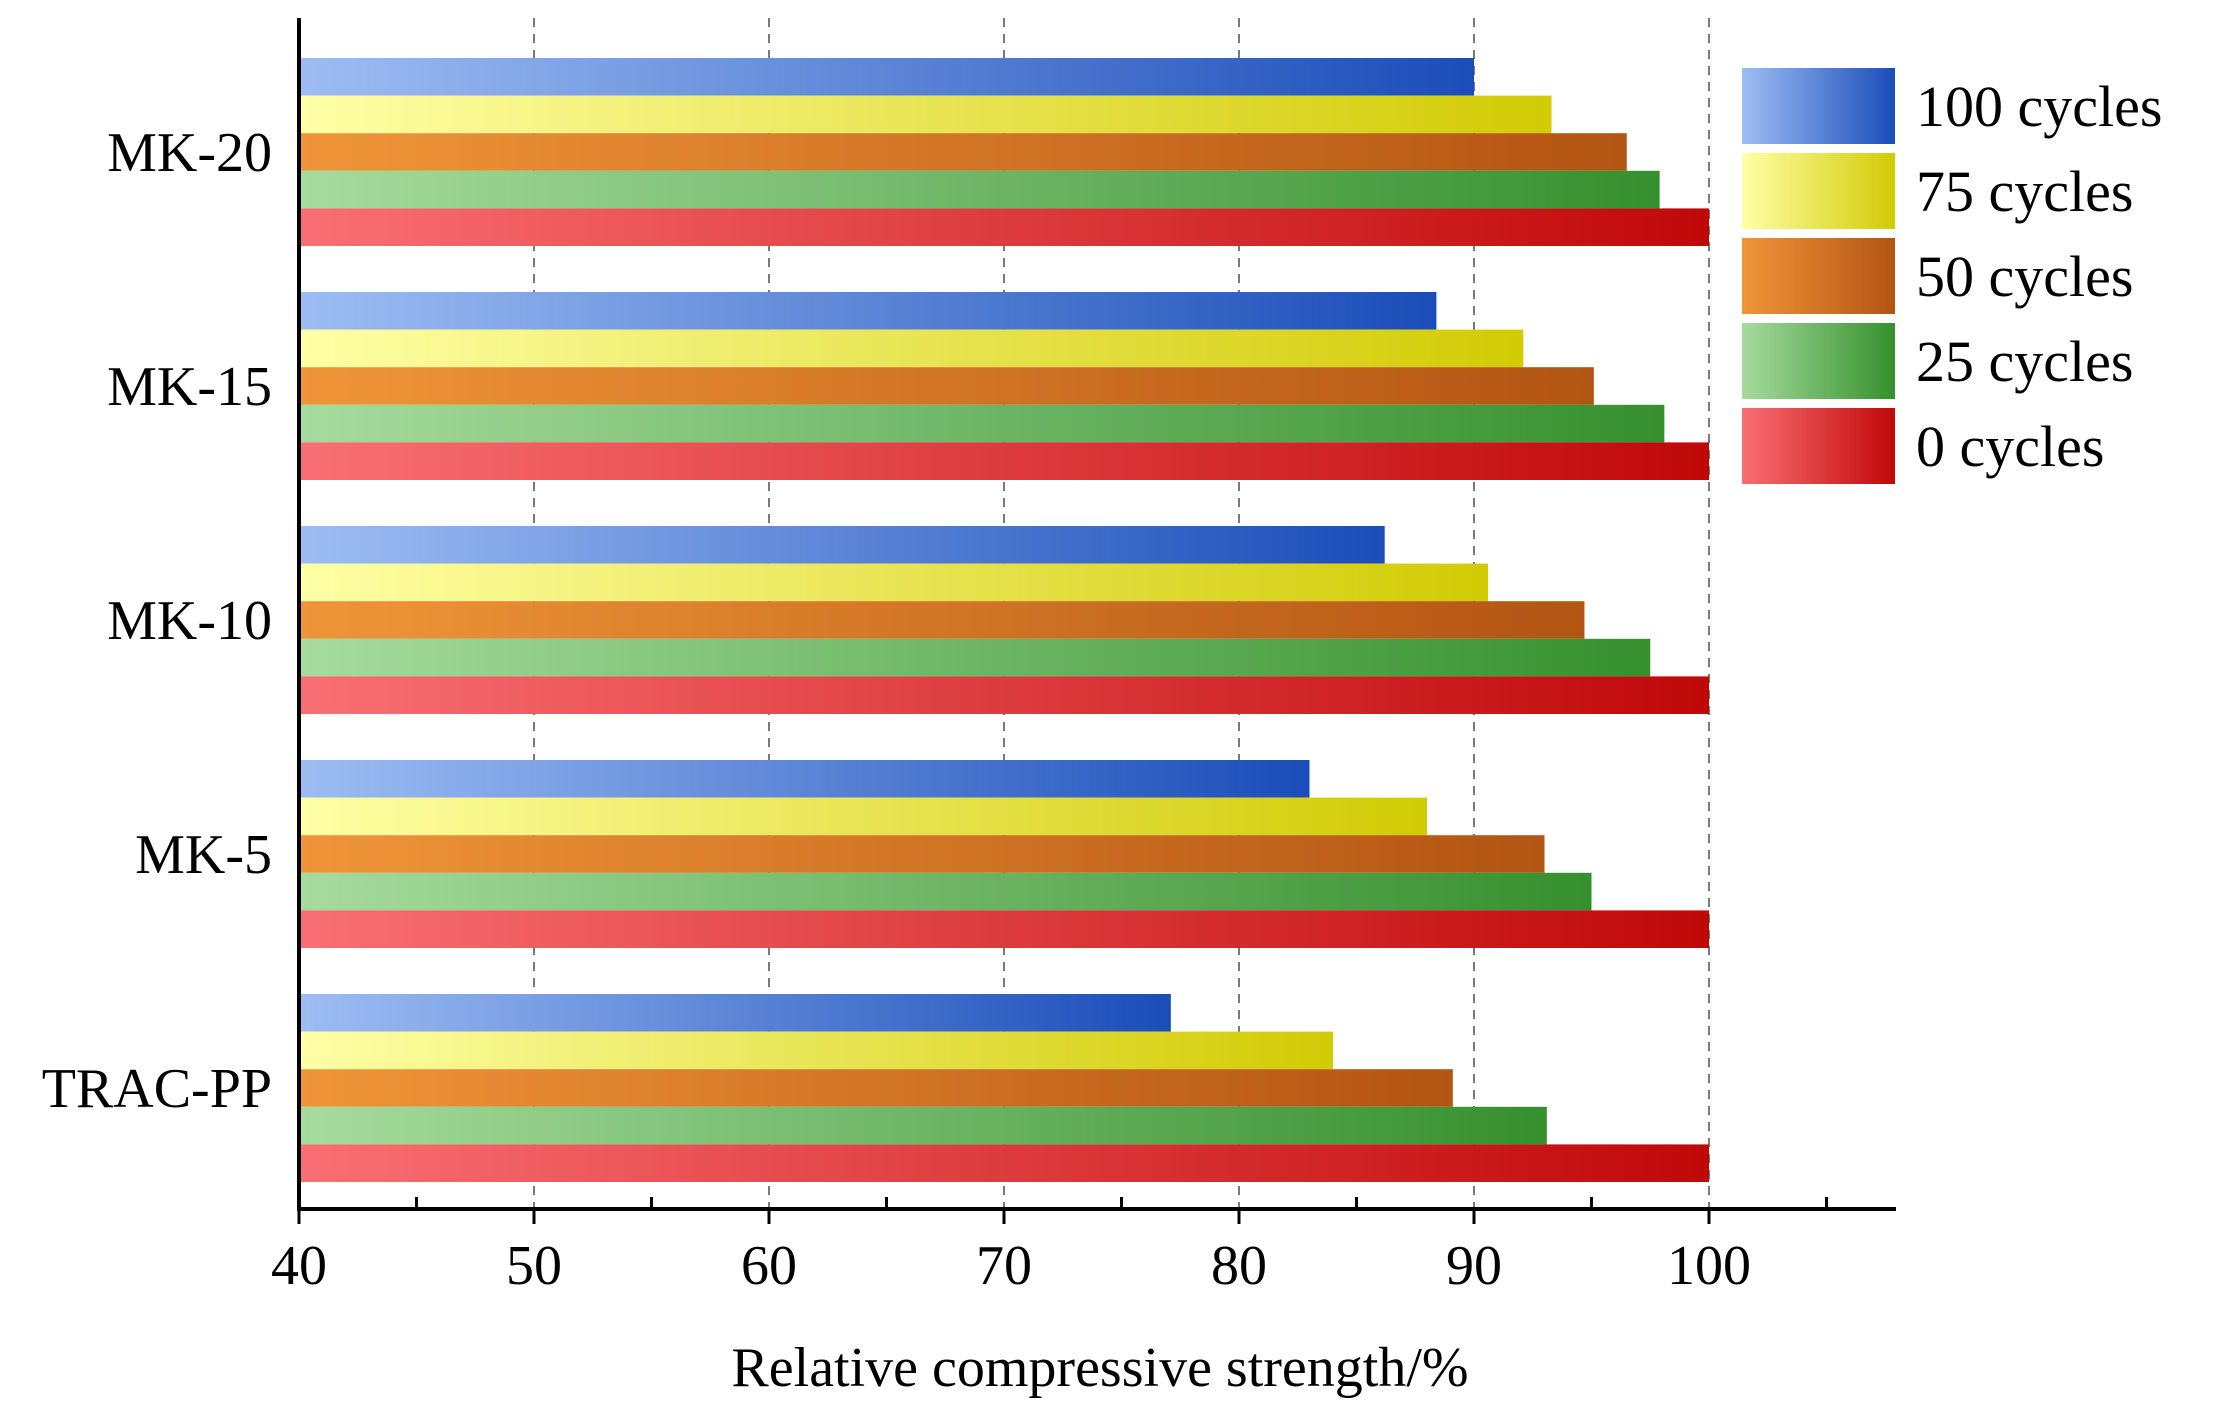 This screenshot has width=2216, height=1410. What do you see at coordinates (1004, 1266) in the screenshot?
I see `x-tick-label: 70` at bounding box center [1004, 1266].